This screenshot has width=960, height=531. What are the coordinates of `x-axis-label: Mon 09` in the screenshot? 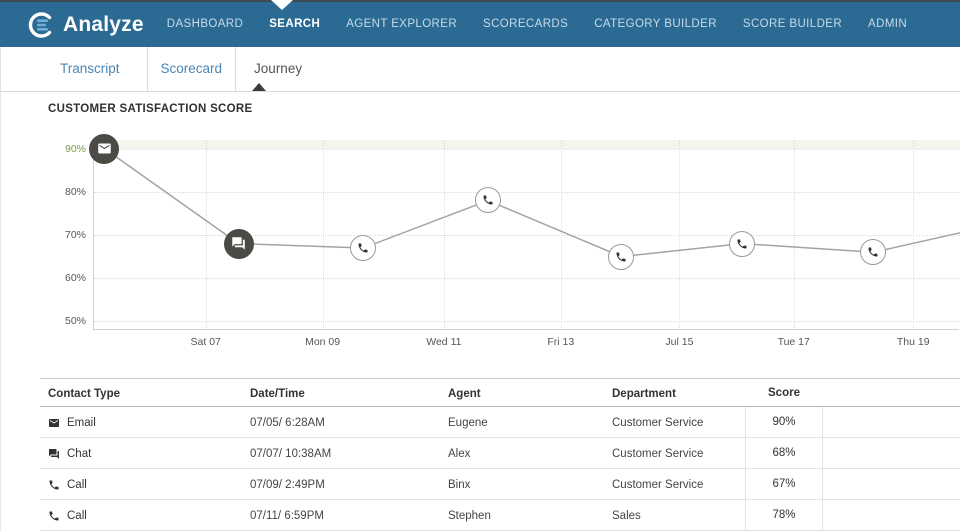 It's located at (323, 342).